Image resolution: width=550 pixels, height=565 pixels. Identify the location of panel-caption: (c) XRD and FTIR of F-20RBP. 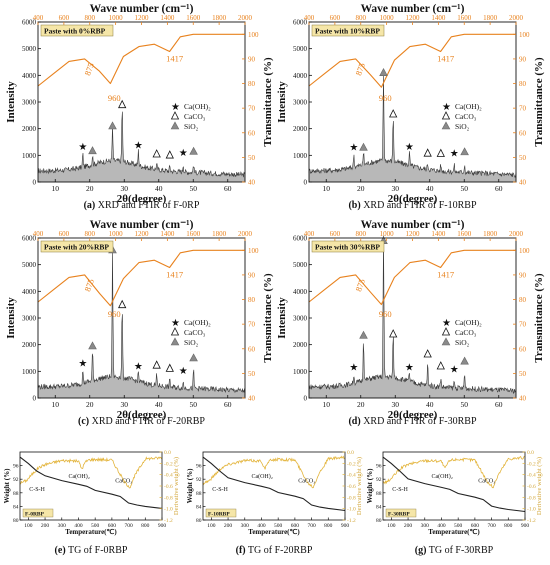
(141, 421).